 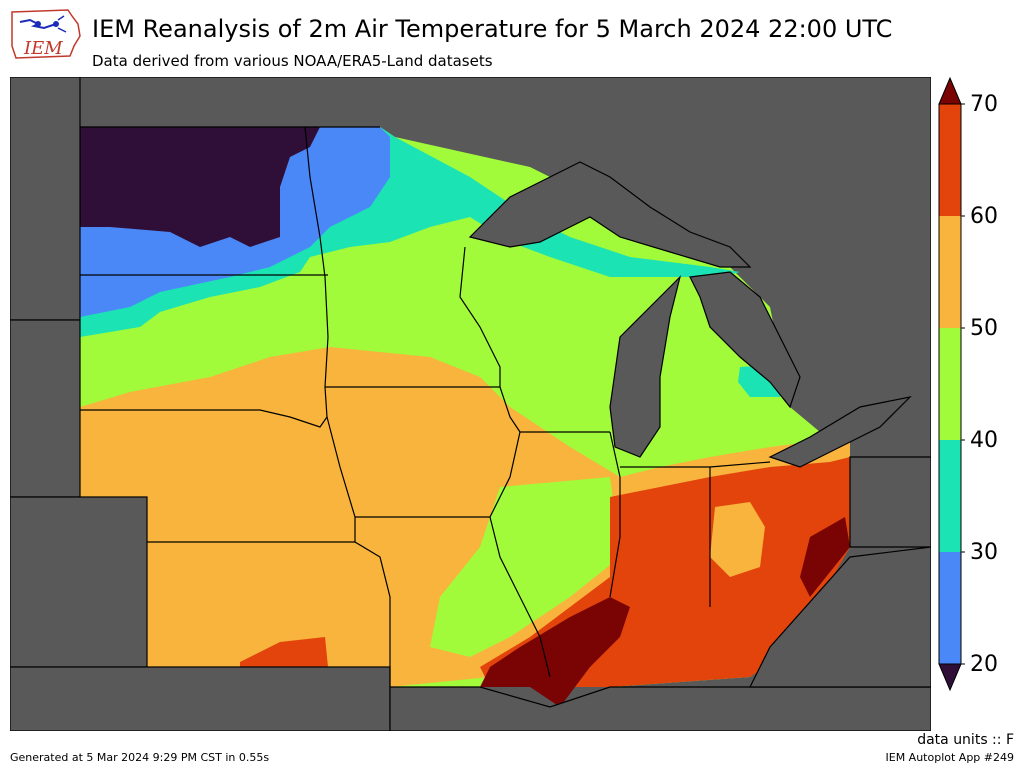 What do you see at coordinates (610, 214) in the screenshot?
I see `lake-superior` at bounding box center [610, 214].